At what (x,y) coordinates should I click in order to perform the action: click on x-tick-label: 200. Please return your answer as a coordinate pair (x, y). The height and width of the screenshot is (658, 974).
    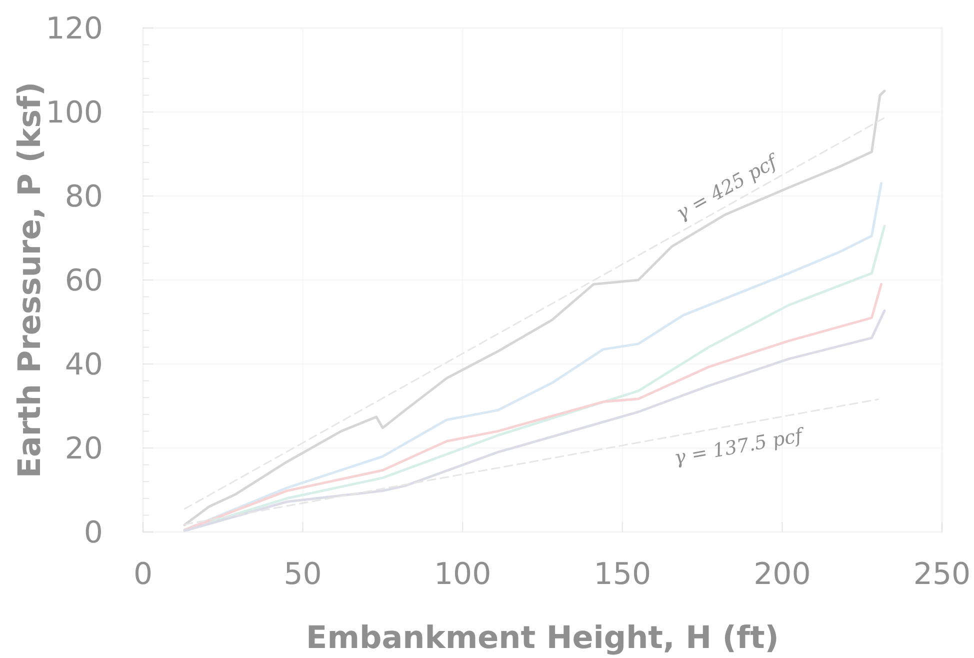
    Looking at the image, I should click on (782, 574).